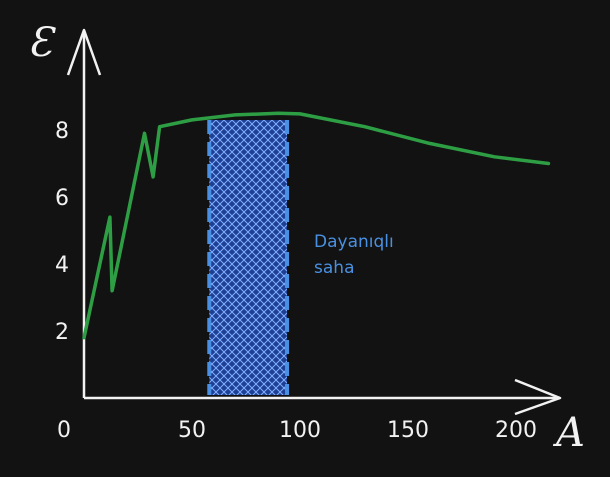 The width and height of the screenshot is (610, 477). What do you see at coordinates (538, 397) in the screenshot?
I see `x-axis-arrow` at bounding box center [538, 397].